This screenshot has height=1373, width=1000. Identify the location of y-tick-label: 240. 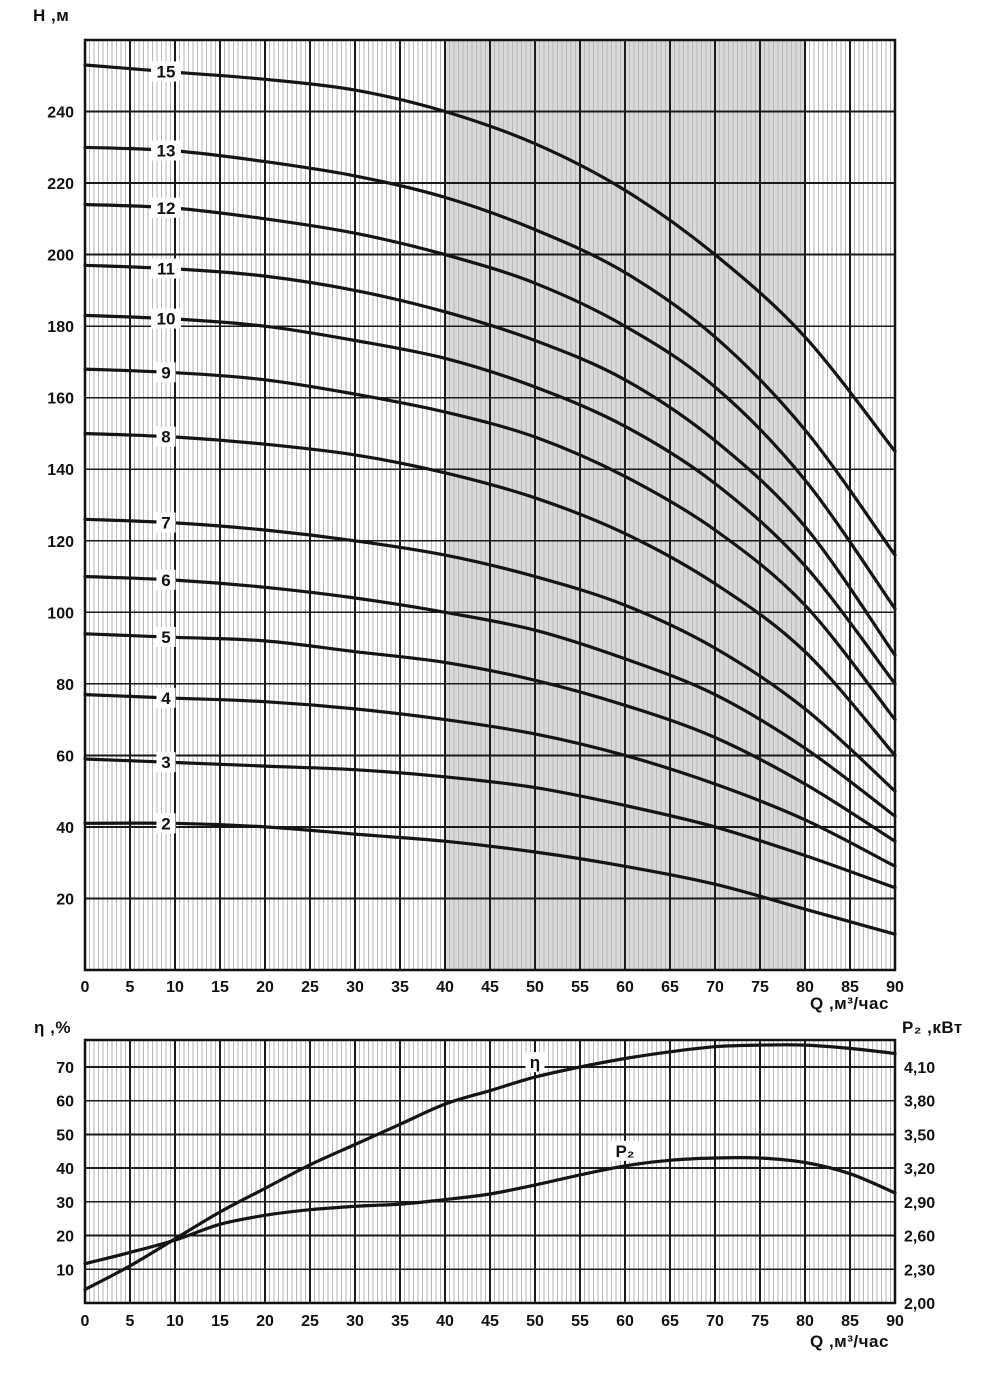
(60, 113).